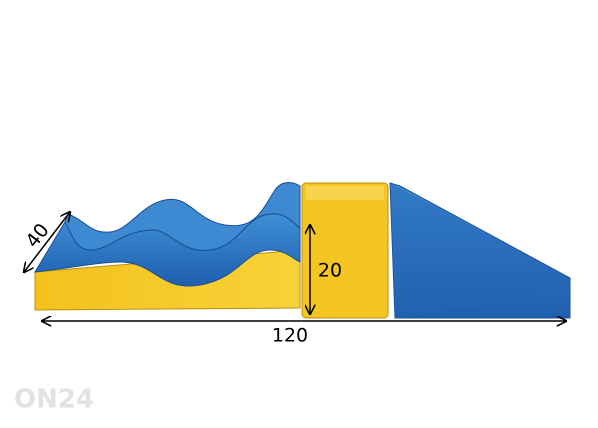 This screenshot has width=598, height=428. I want to click on height-label: 20, so click(330, 271).